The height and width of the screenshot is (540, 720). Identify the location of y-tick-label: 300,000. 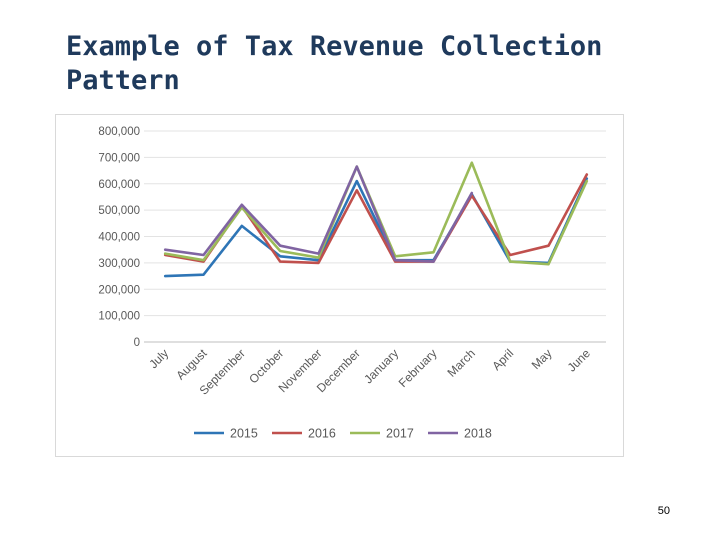
(119, 264).